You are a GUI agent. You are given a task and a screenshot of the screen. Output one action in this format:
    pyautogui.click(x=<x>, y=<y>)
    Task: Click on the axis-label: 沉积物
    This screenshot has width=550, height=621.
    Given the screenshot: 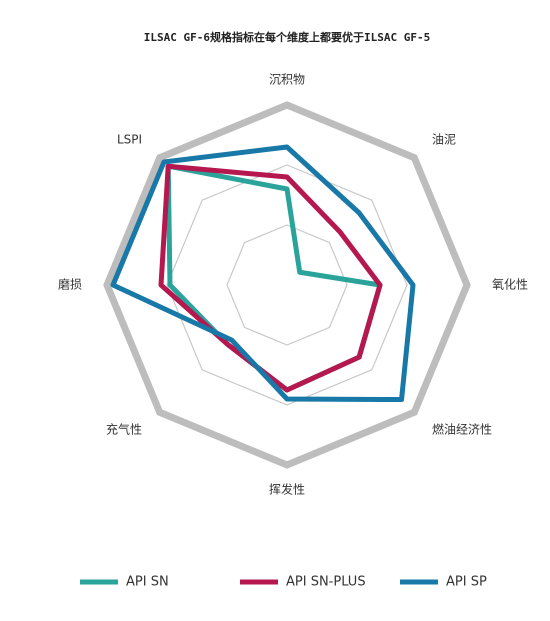 What is the action you would take?
    pyautogui.click(x=287, y=80)
    